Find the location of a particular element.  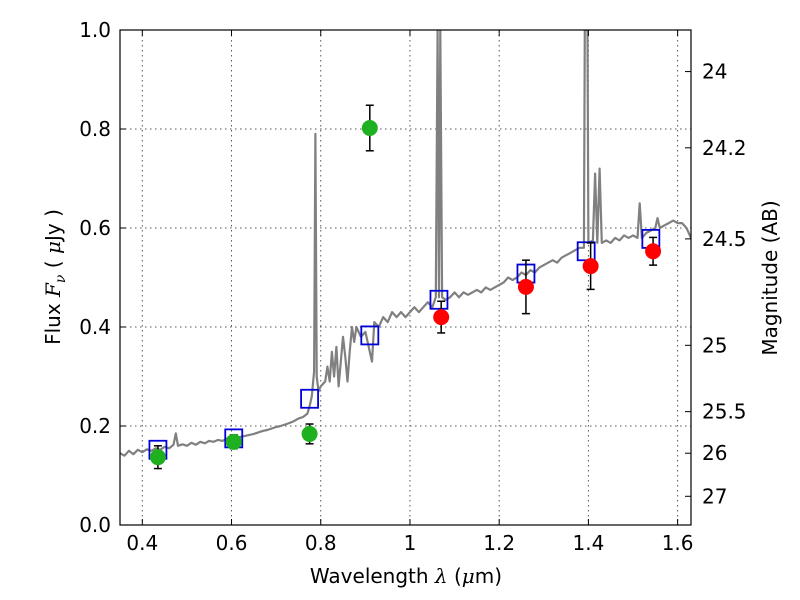

x-tick-label: 1 is located at coordinates (410, 543).